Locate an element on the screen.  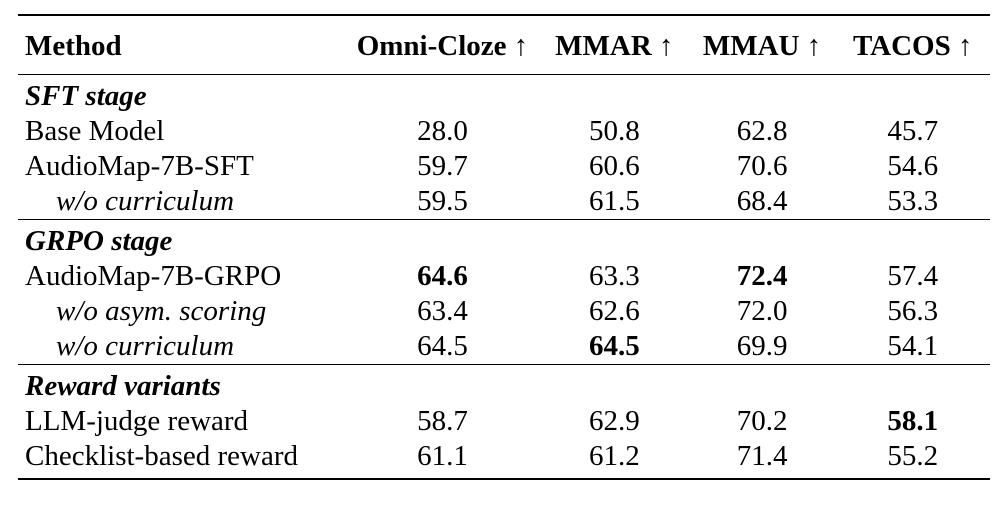
omni-cloze-score-cell: 63.4 is located at coordinates (442, 311).